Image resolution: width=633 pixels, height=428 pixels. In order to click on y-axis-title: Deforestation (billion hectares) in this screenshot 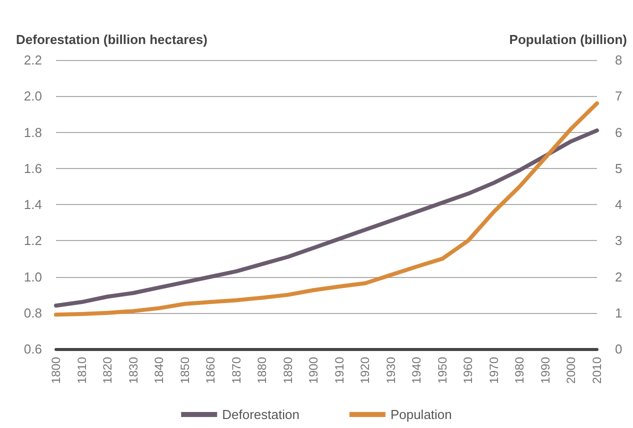, I will do `click(112, 39)`.